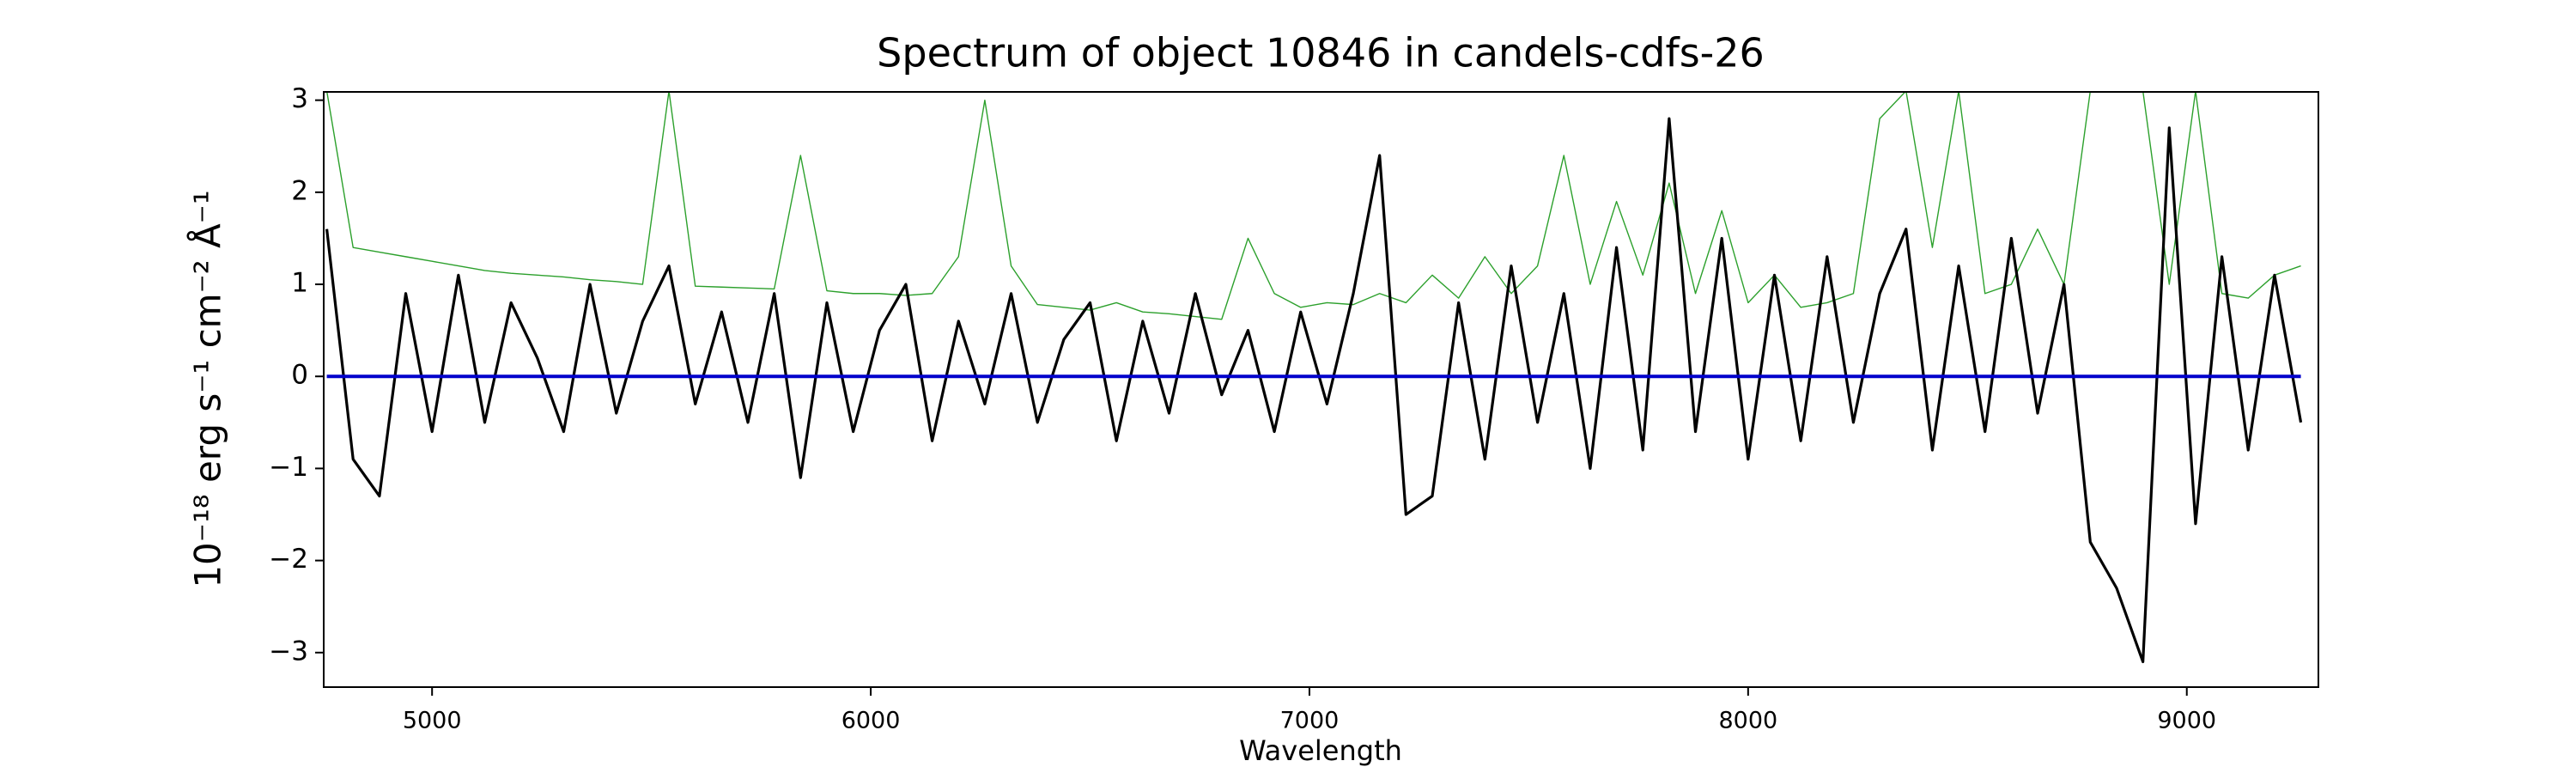 The image size is (2576, 773). What do you see at coordinates (289, 651) in the screenshot?
I see `y-tick-label: −3` at bounding box center [289, 651].